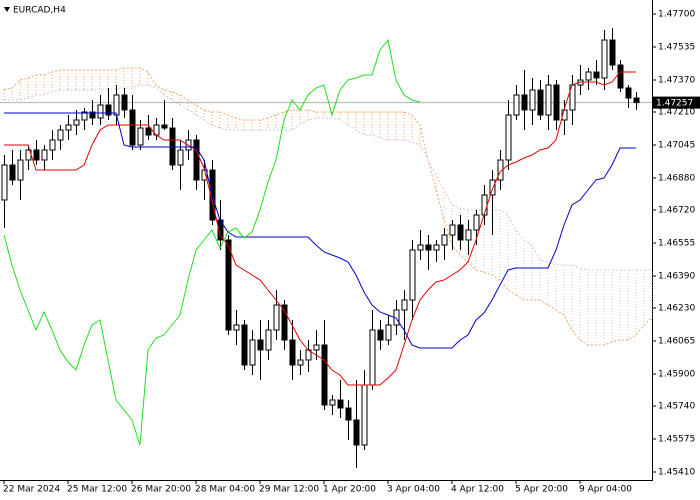 Image resolution: width=700 pixels, height=500 pixels. I want to click on x-tick-label: 26 Mar 20:00, so click(161, 490).